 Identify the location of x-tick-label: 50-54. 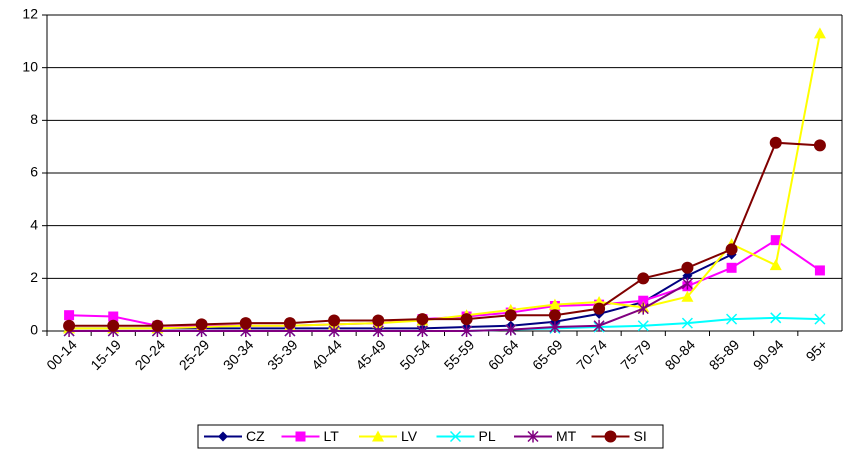
(415, 354).